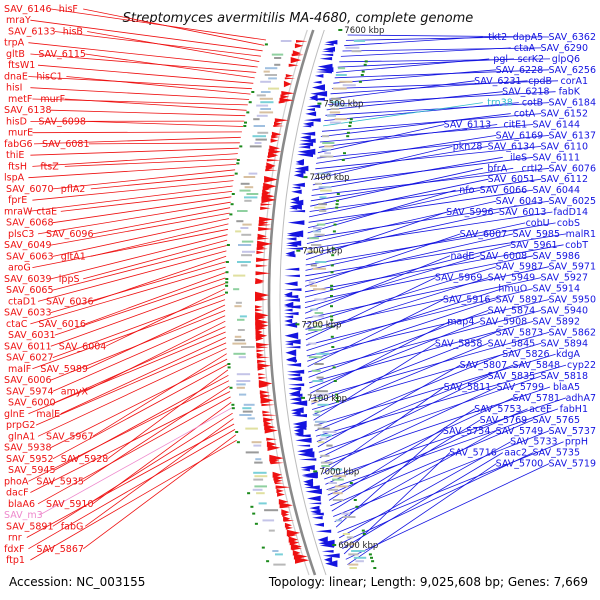 The width and height of the screenshot is (600, 600). Describe the element at coordinates (512, 376) in the screenshot. I see `right-gene-label: SAV_5835` at that location.